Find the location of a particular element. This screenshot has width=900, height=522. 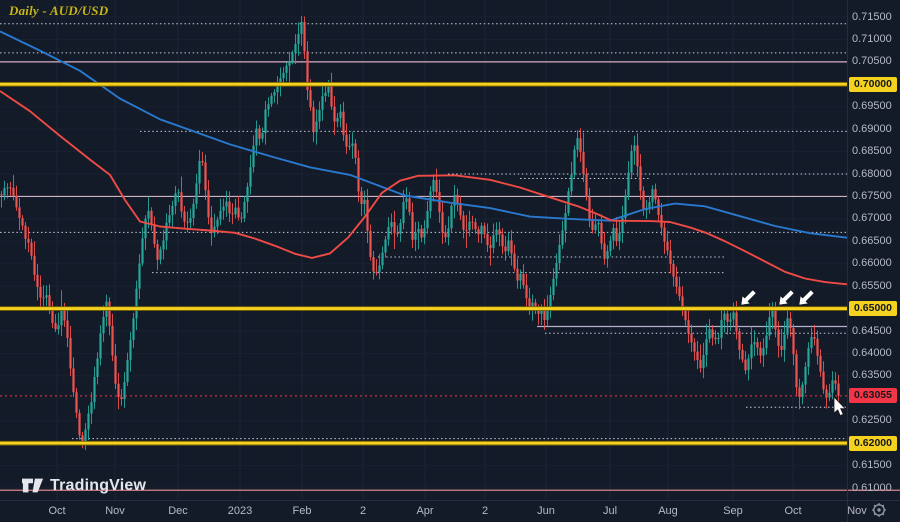

price-axis-label: 0.65500 is located at coordinates (872, 285).